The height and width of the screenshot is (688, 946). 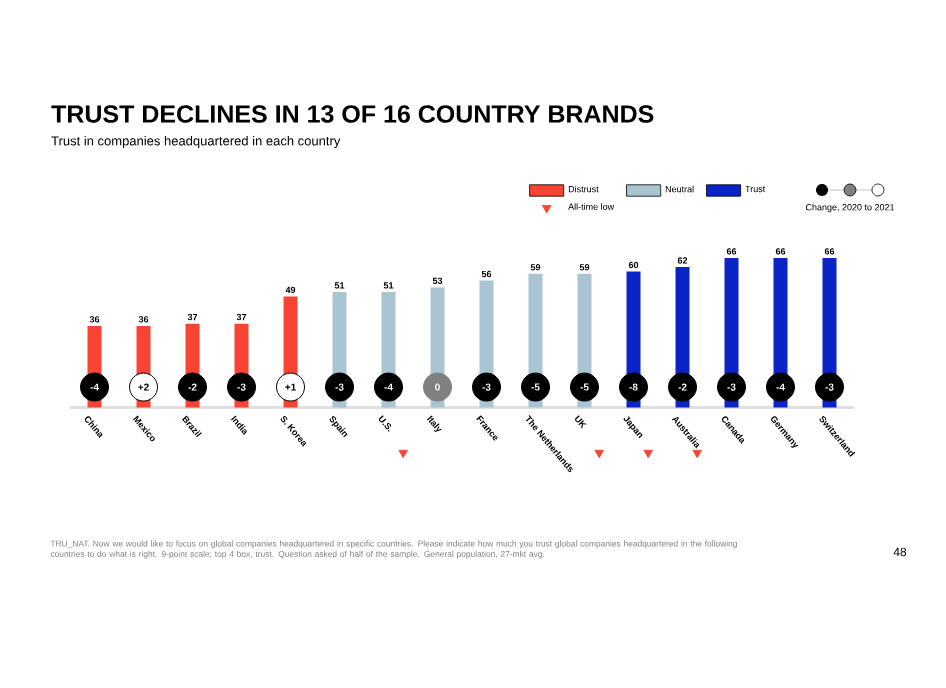 I want to click on chart-title: TRUST DECLINES IN 13 OF 16 COUNTRY BRANDS, so click(x=352, y=114).